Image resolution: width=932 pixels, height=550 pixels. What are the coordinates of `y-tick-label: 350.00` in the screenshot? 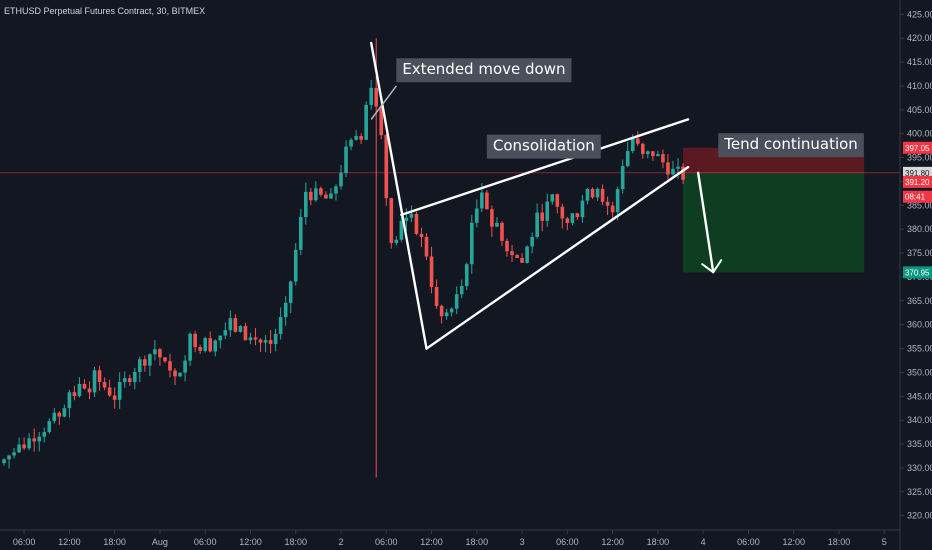 It's located at (919, 372).